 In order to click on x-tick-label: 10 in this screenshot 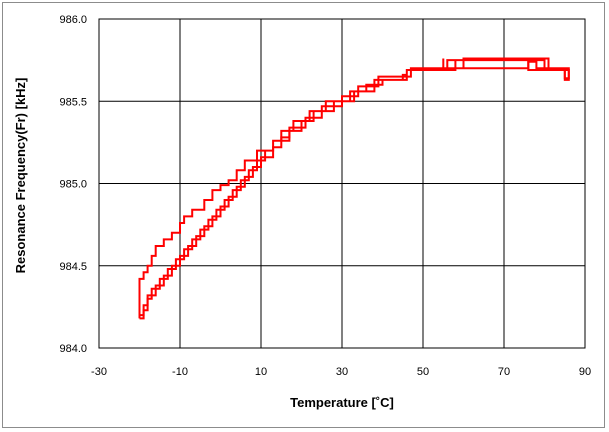, I will do `click(261, 372)`.